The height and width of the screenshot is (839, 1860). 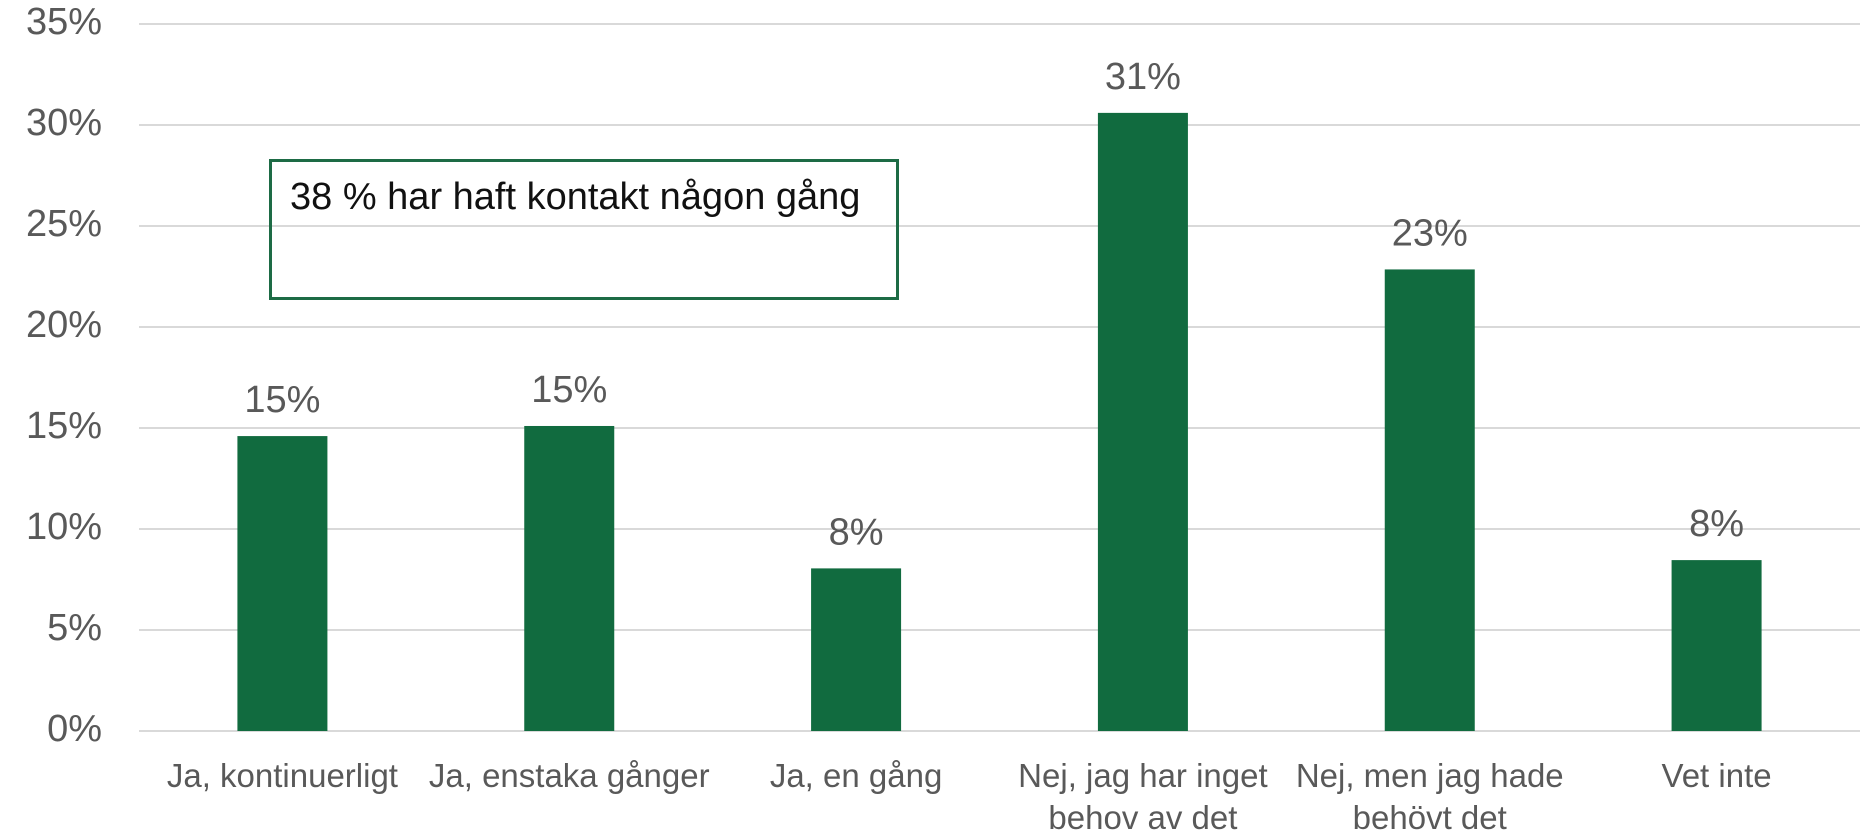 What do you see at coordinates (74, 729) in the screenshot?
I see `y-tick-label: 0%` at bounding box center [74, 729].